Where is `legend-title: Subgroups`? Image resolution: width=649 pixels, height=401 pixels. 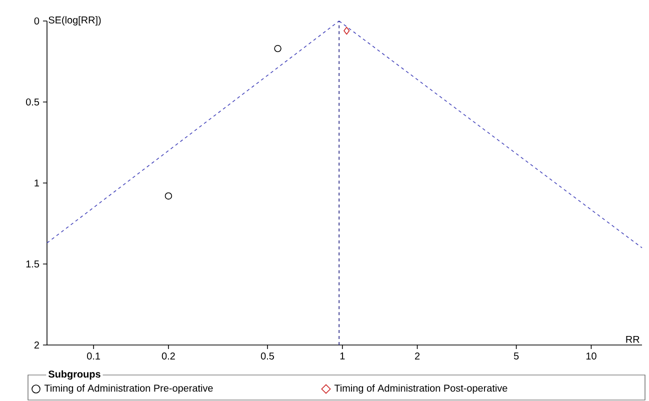 legend-title: Subgroups is located at coordinates (74, 375).